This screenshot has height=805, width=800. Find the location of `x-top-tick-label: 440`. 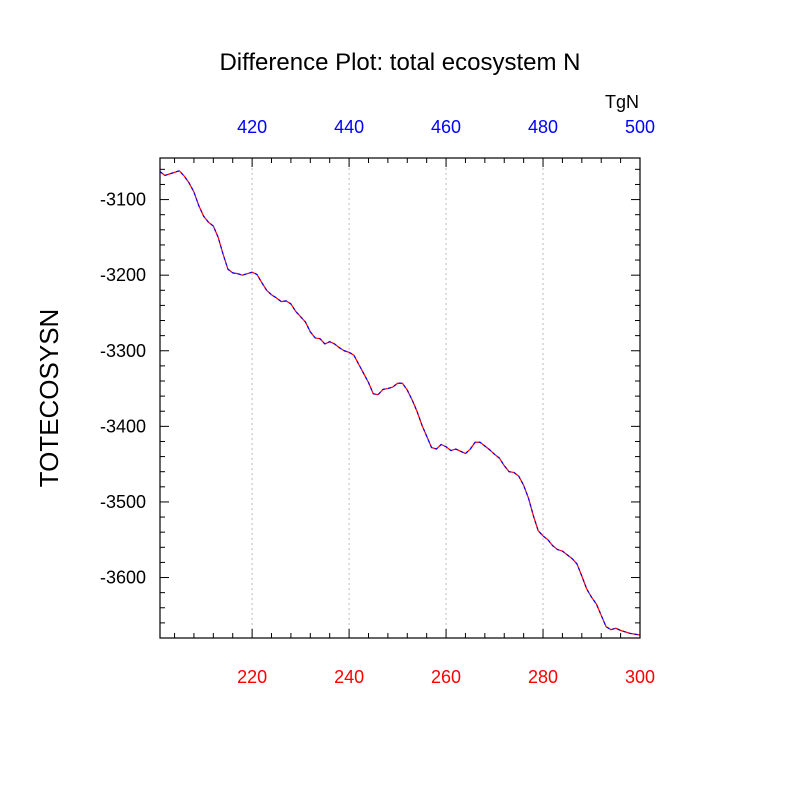

x-top-tick-label: 440 is located at coordinates (349, 127).